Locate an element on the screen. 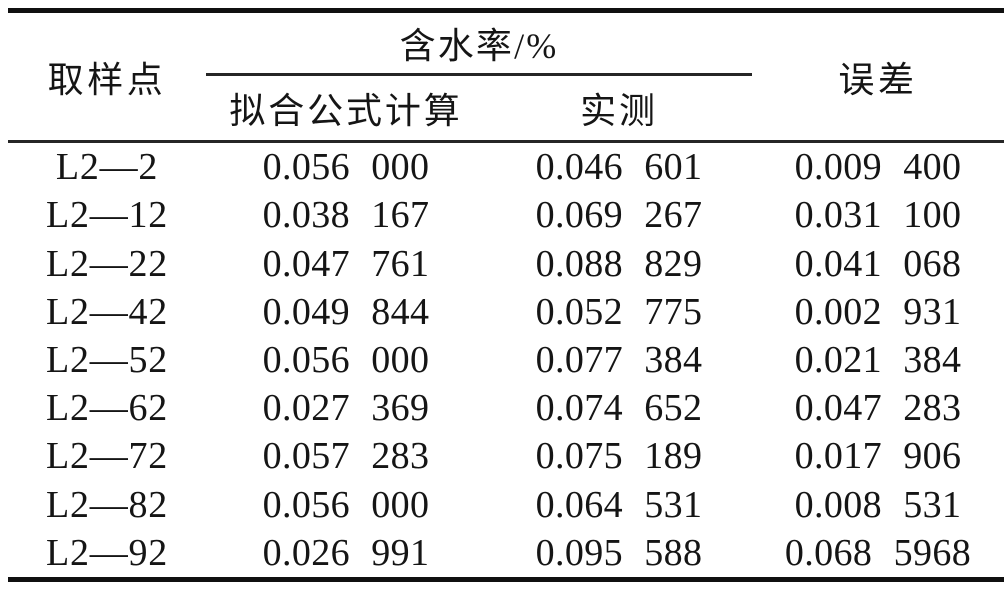 The height and width of the screenshot is (592, 1008). error-value: 0.008 531 is located at coordinates (878, 504).